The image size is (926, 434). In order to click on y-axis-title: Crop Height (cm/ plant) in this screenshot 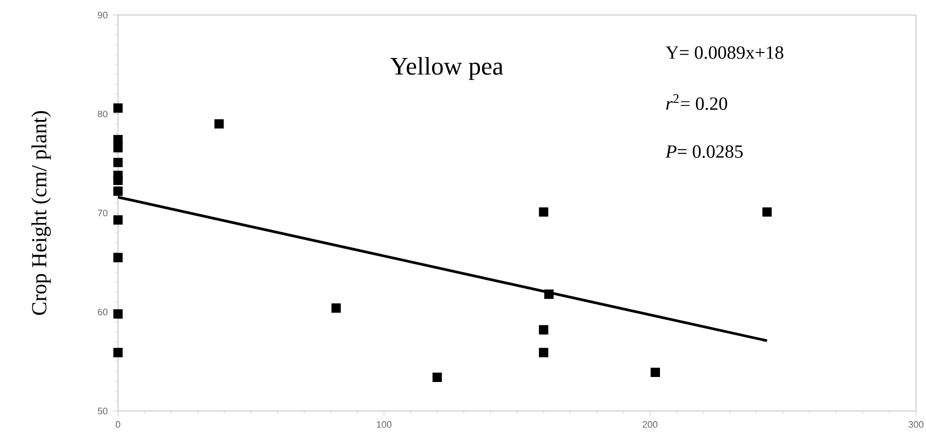, I will do `click(41, 213)`.